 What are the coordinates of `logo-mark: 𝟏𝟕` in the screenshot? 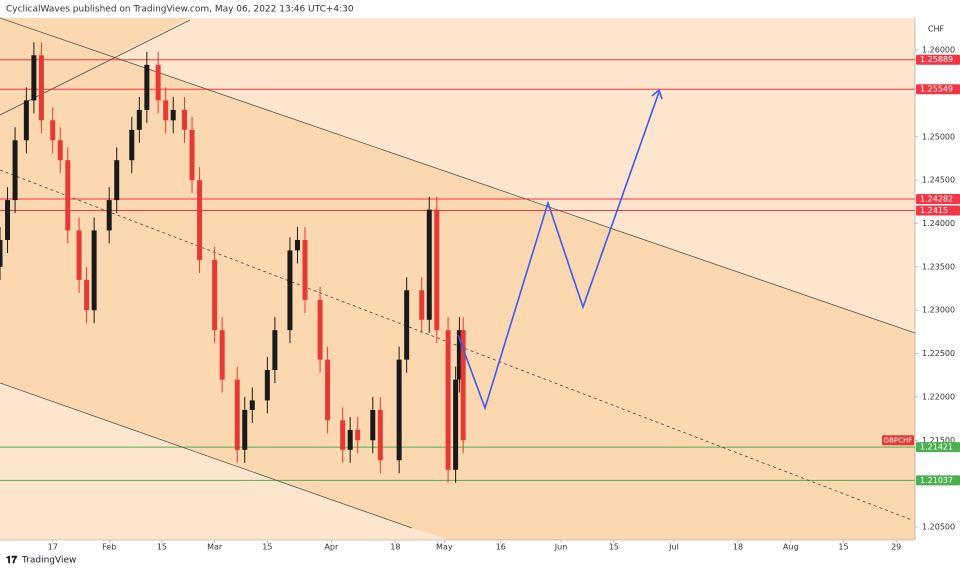 It's located at (12, 560).